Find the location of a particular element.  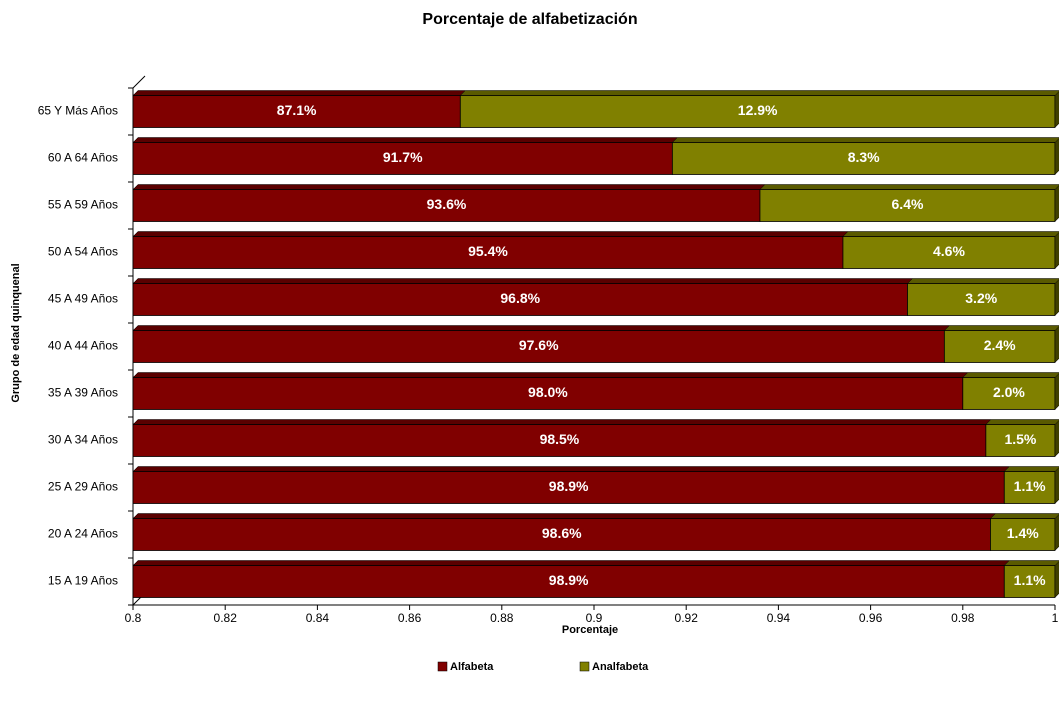

value-label: 98.5% is located at coordinates (560, 439).